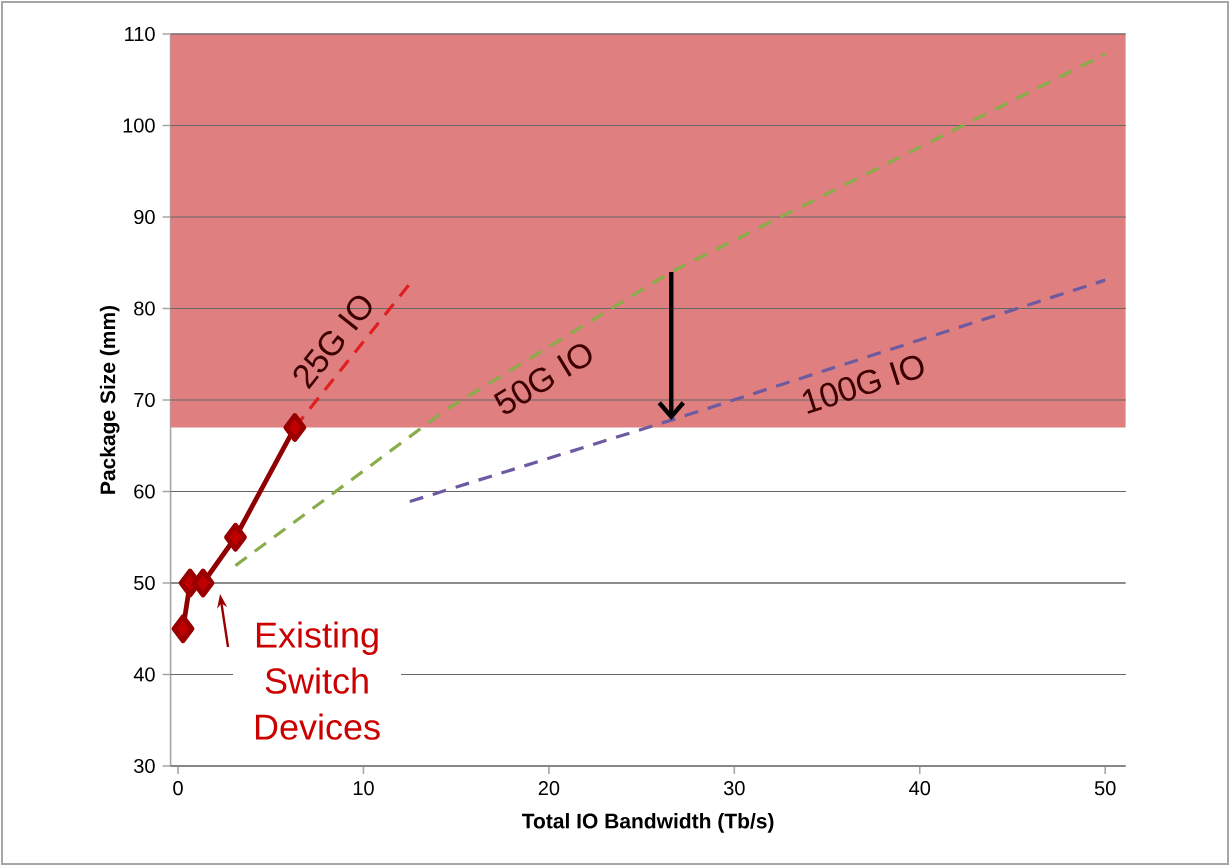 This screenshot has height=866, width=1230. I want to click on text: 100G IO, so click(863, 384).